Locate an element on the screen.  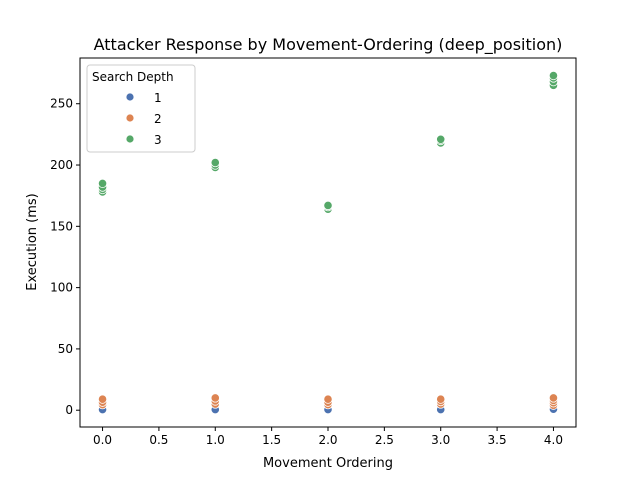
legend: Search Depth 1 2 3 is located at coordinates (141, 108).